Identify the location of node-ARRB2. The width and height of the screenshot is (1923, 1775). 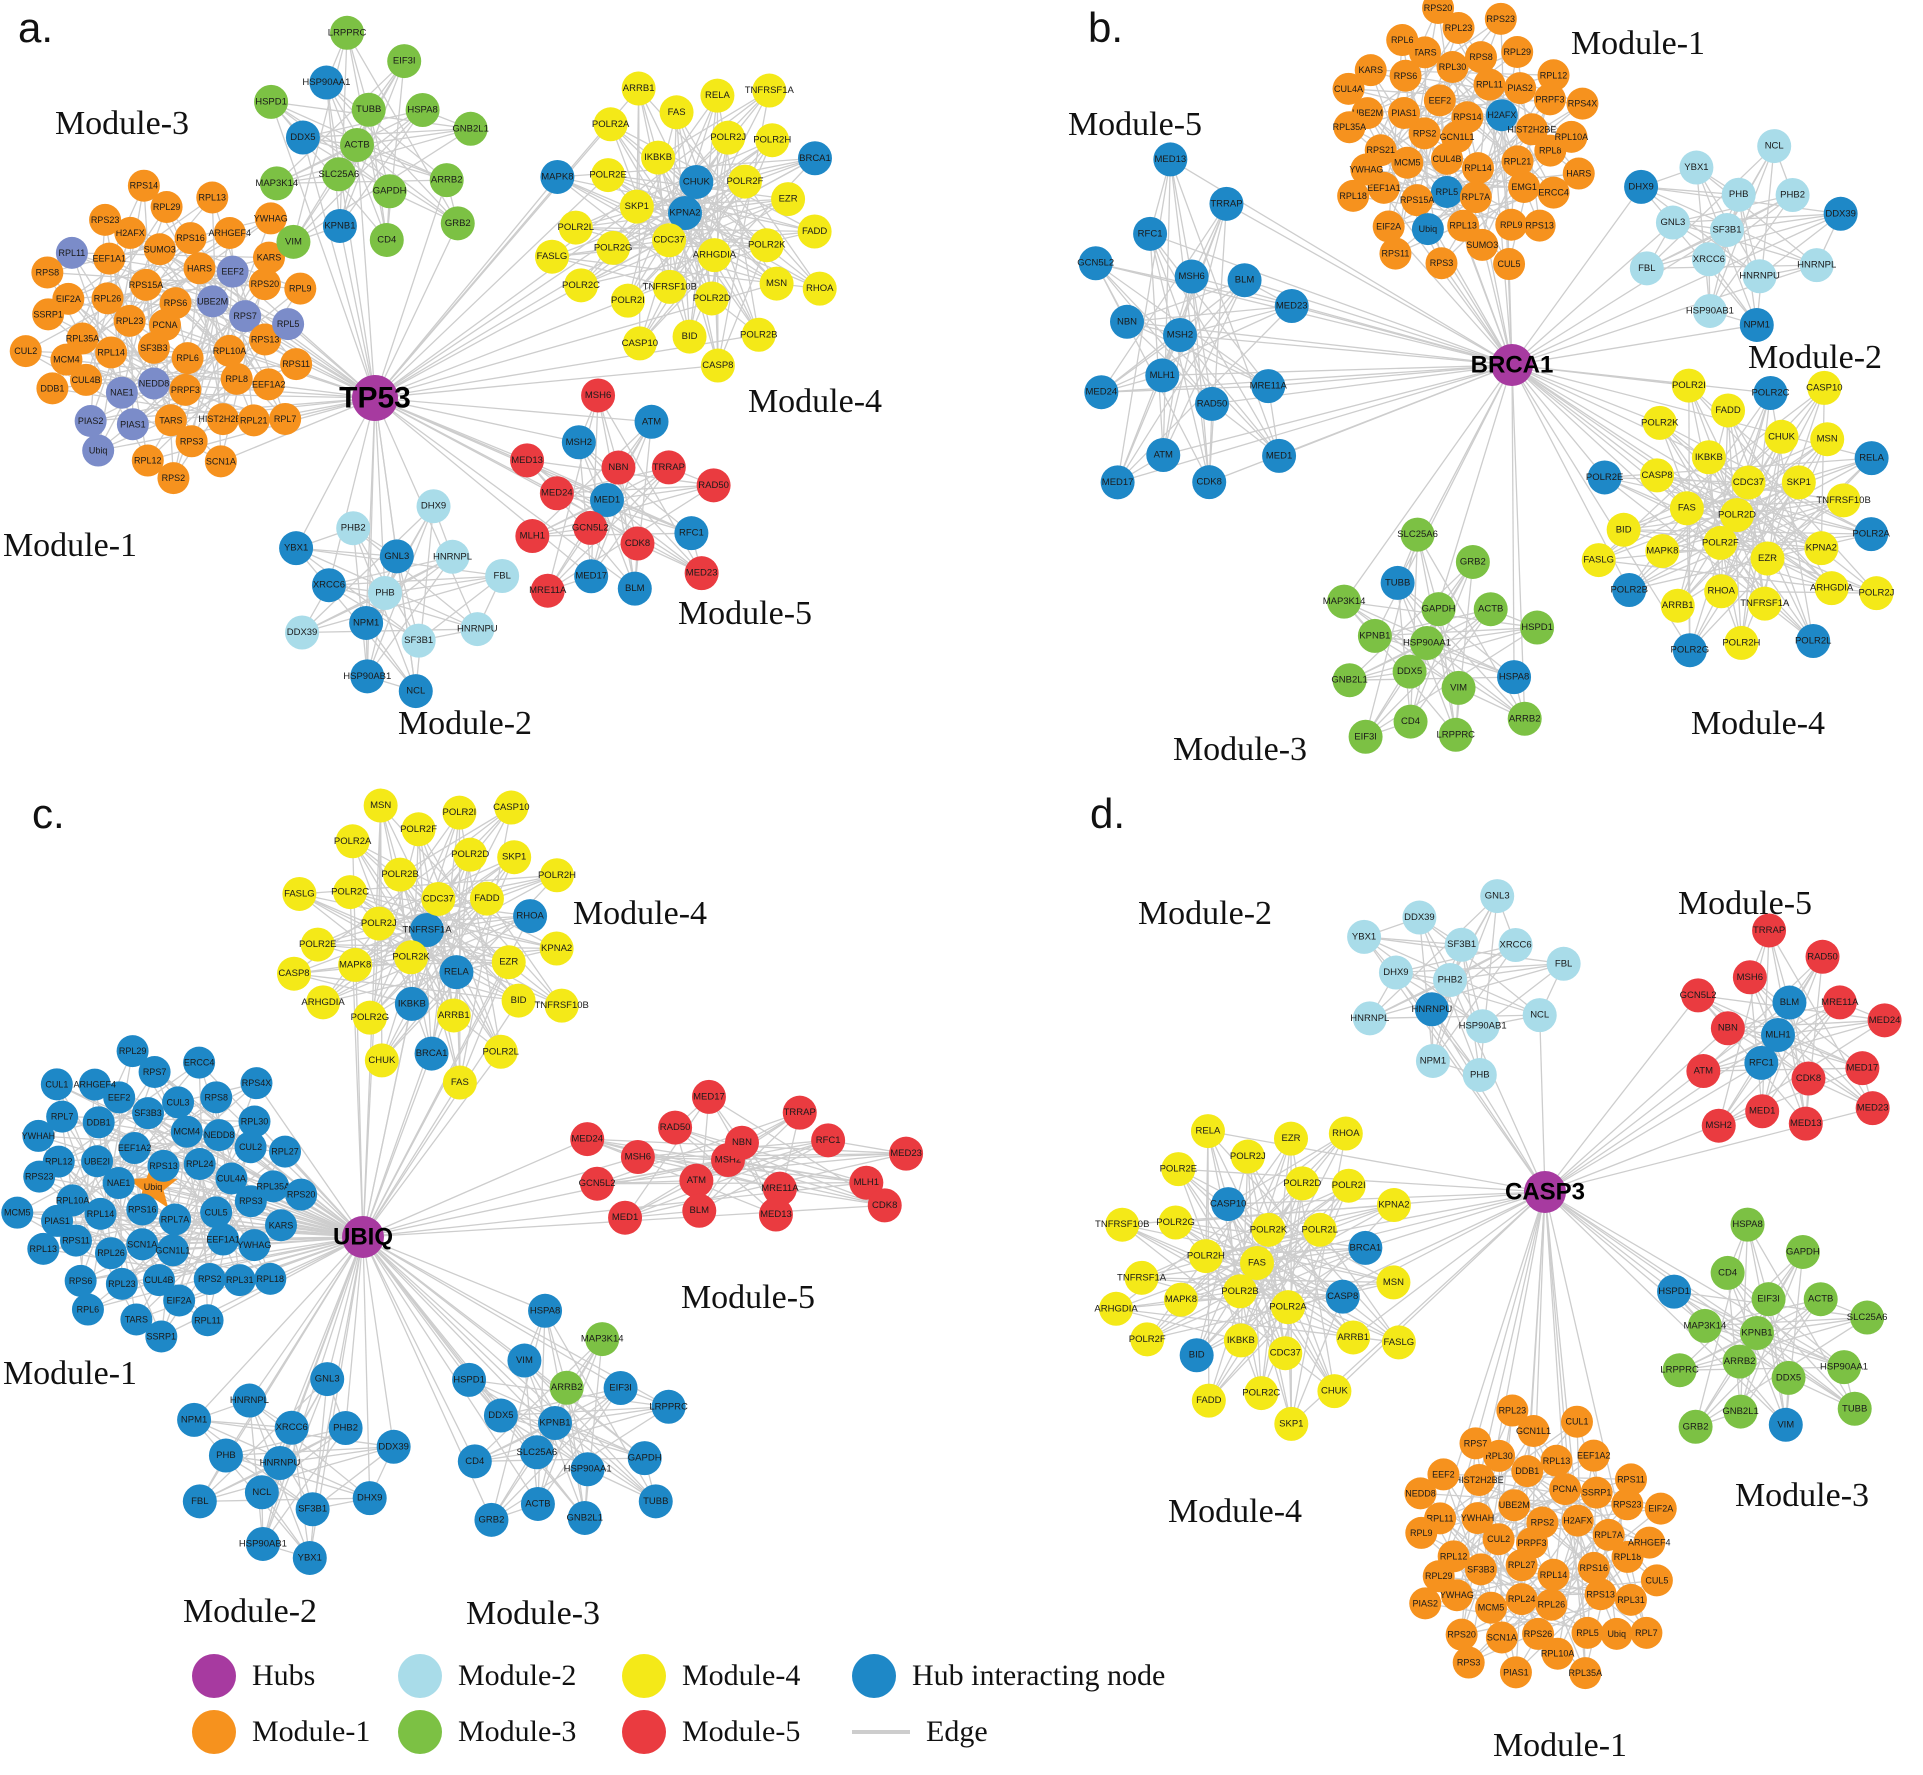
(1739, 1361).